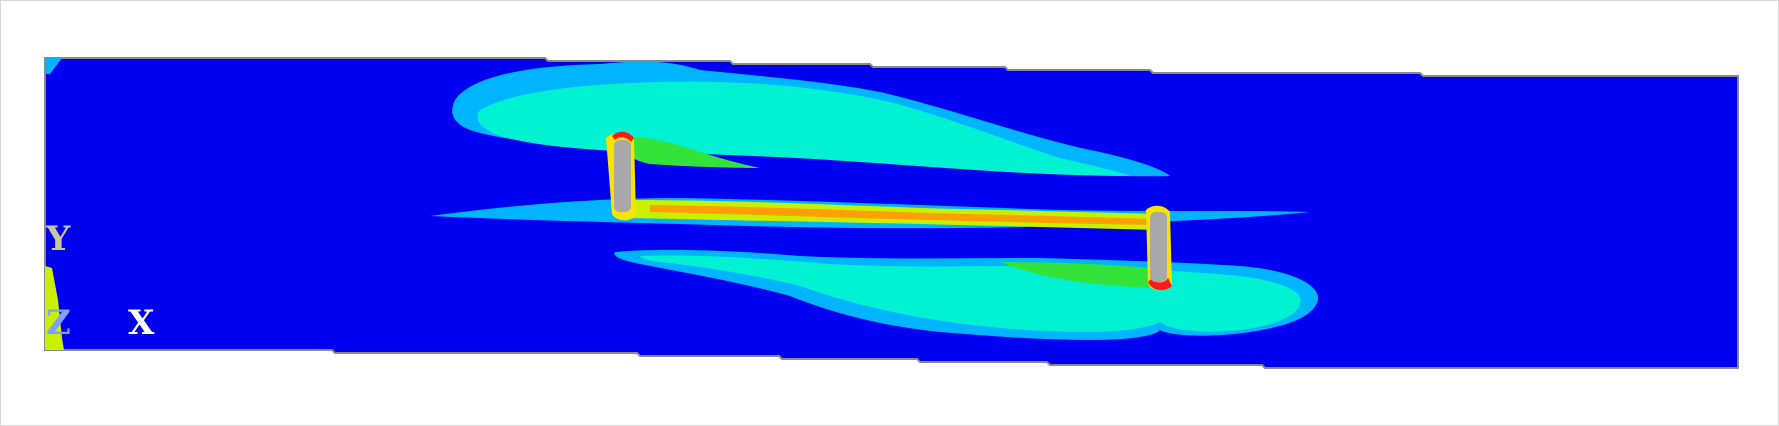 This screenshot has width=1779, height=426. I want to click on upper-green-patch, so click(689, 152).